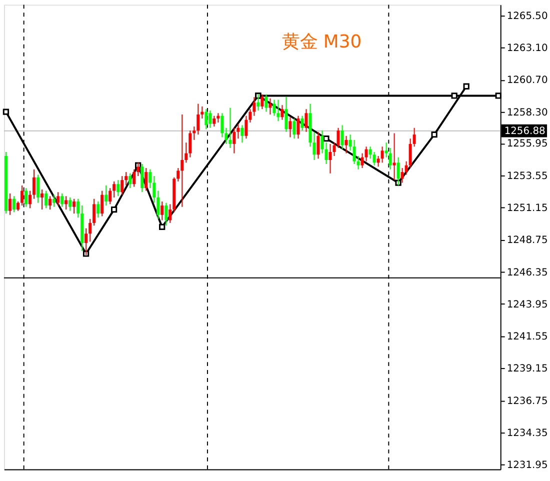  I want to click on y-tick-label: 1253.55, so click(527, 176).